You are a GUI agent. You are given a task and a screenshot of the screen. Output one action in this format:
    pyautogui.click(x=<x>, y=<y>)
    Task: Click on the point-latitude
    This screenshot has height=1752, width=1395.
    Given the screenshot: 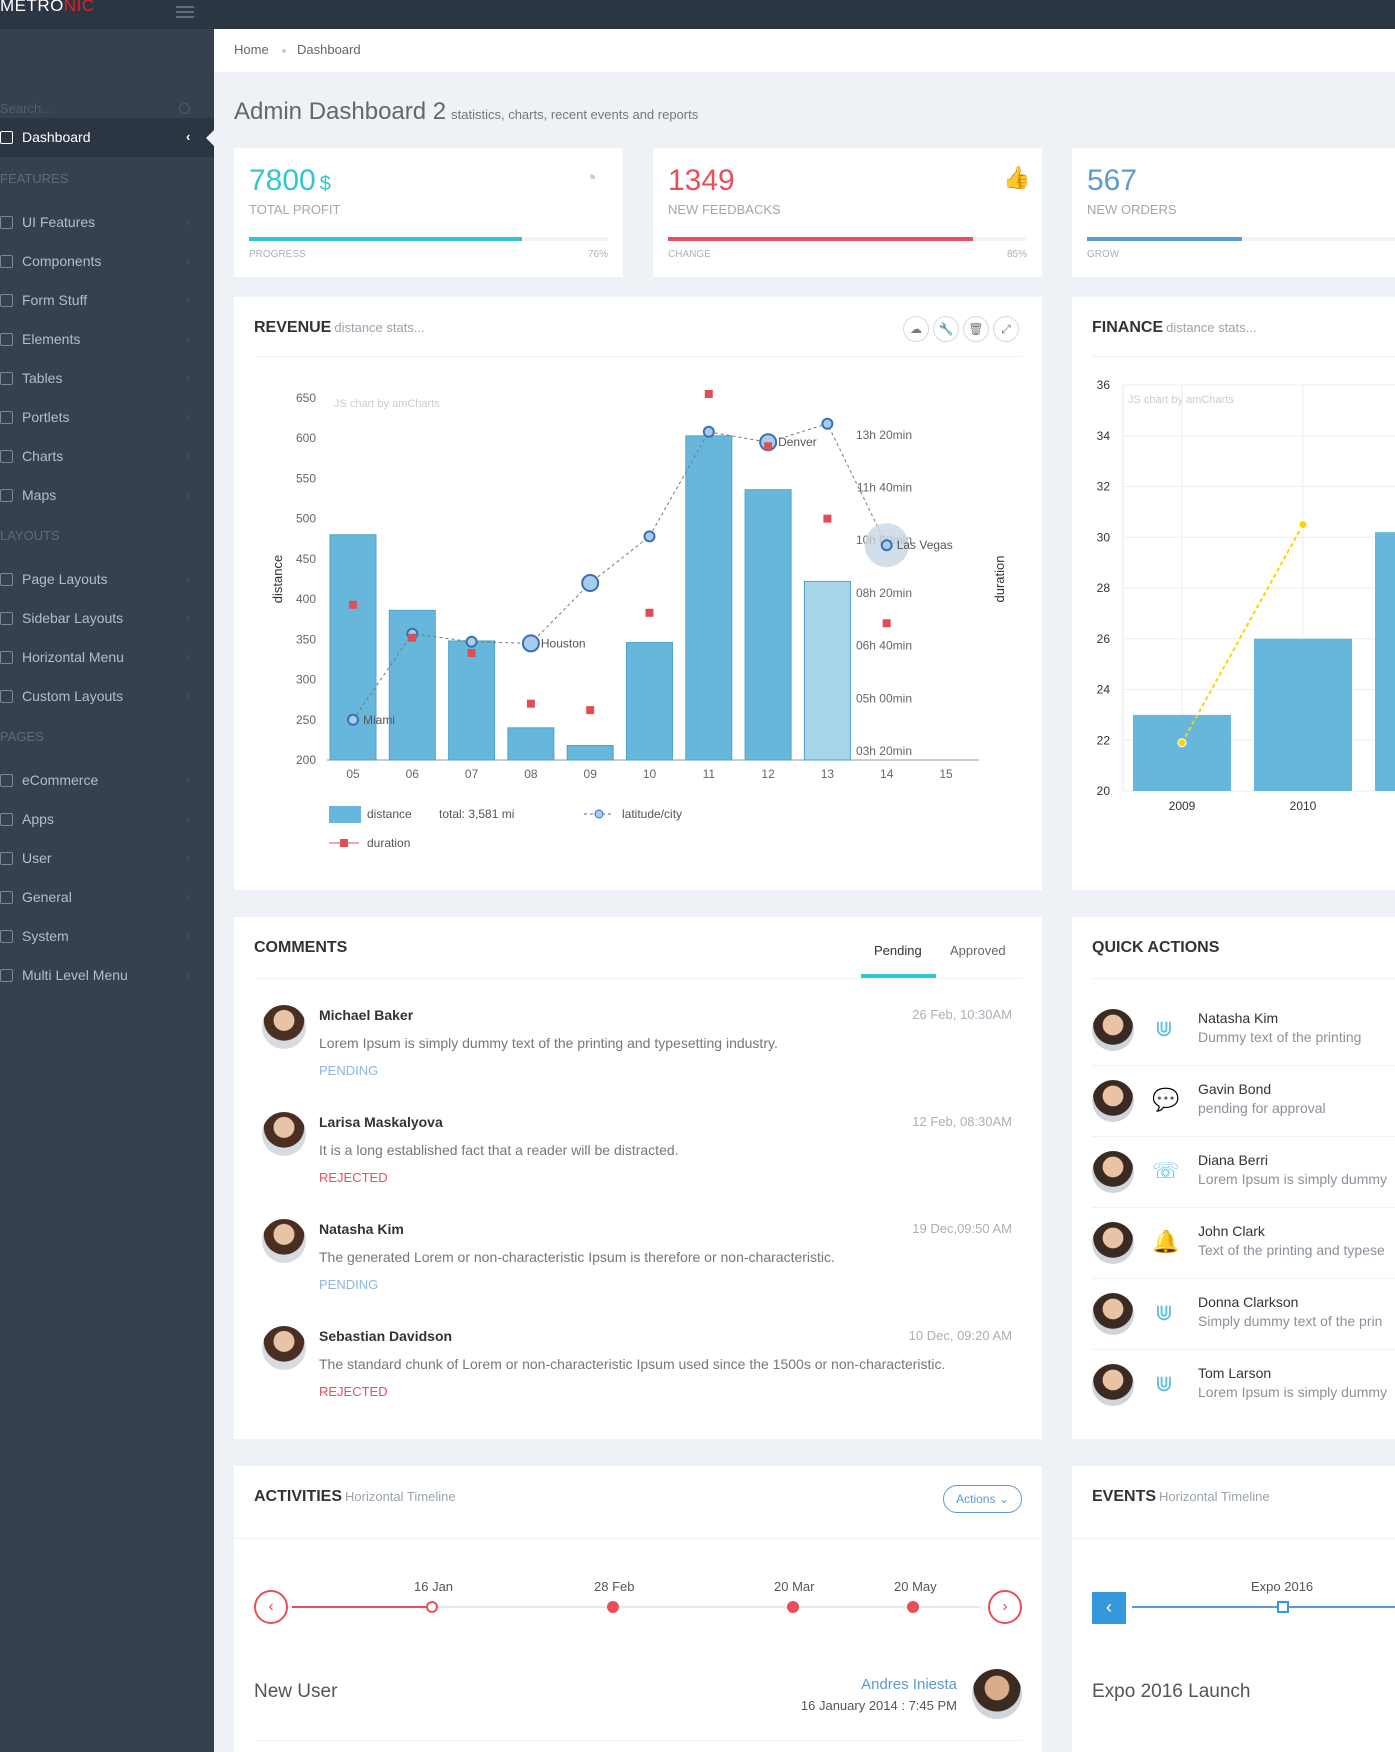 What is the action you would take?
    pyautogui.click(x=649, y=536)
    